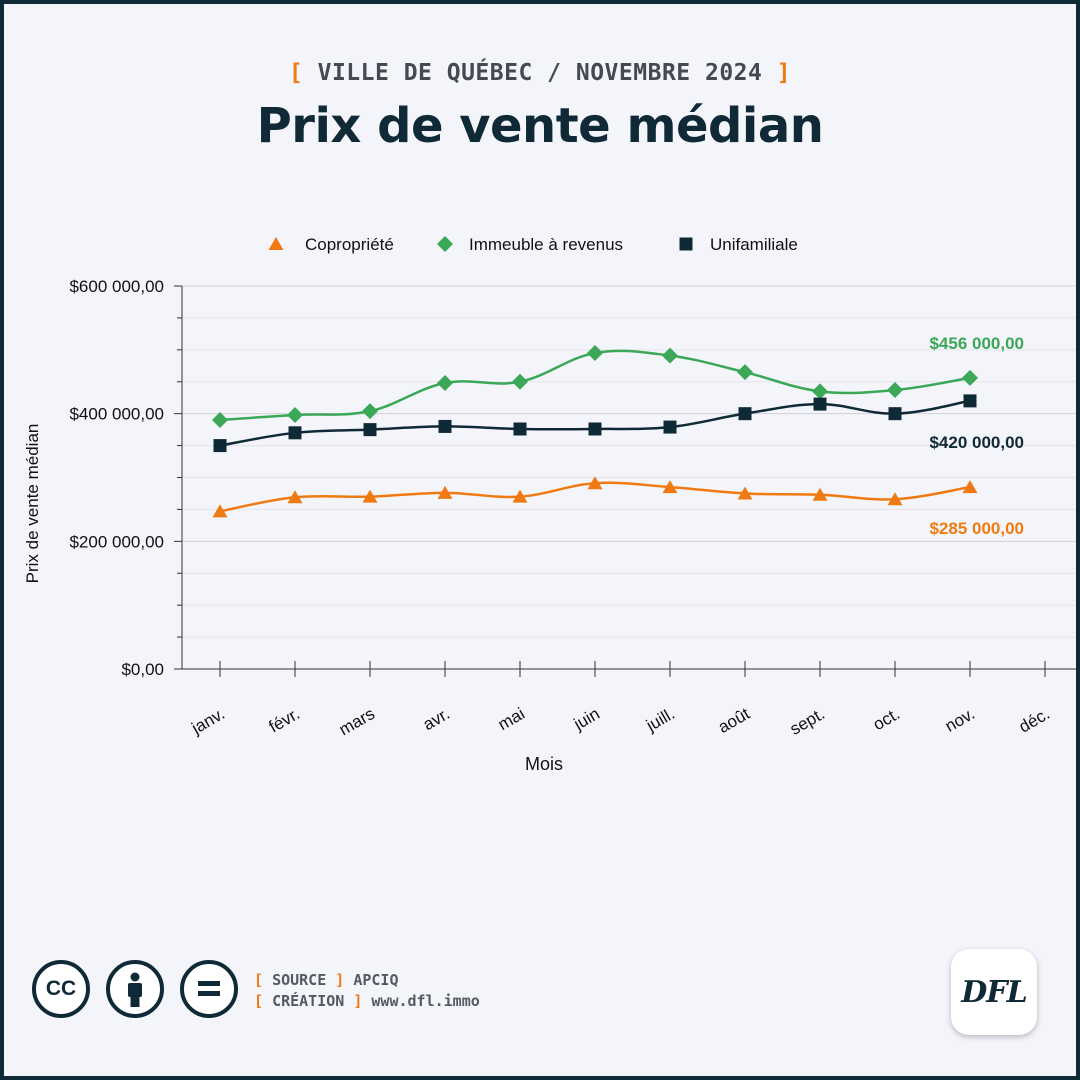  What do you see at coordinates (976, 442) in the screenshot?
I see `end-value-label: $420 000,00` at bounding box center [976, 442].